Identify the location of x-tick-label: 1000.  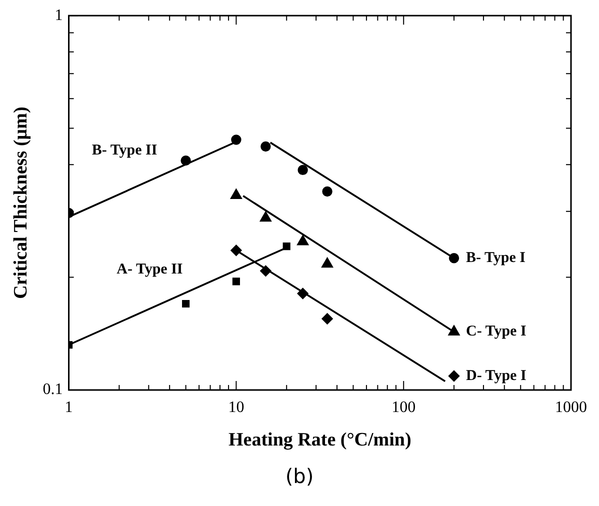
(571, 407).